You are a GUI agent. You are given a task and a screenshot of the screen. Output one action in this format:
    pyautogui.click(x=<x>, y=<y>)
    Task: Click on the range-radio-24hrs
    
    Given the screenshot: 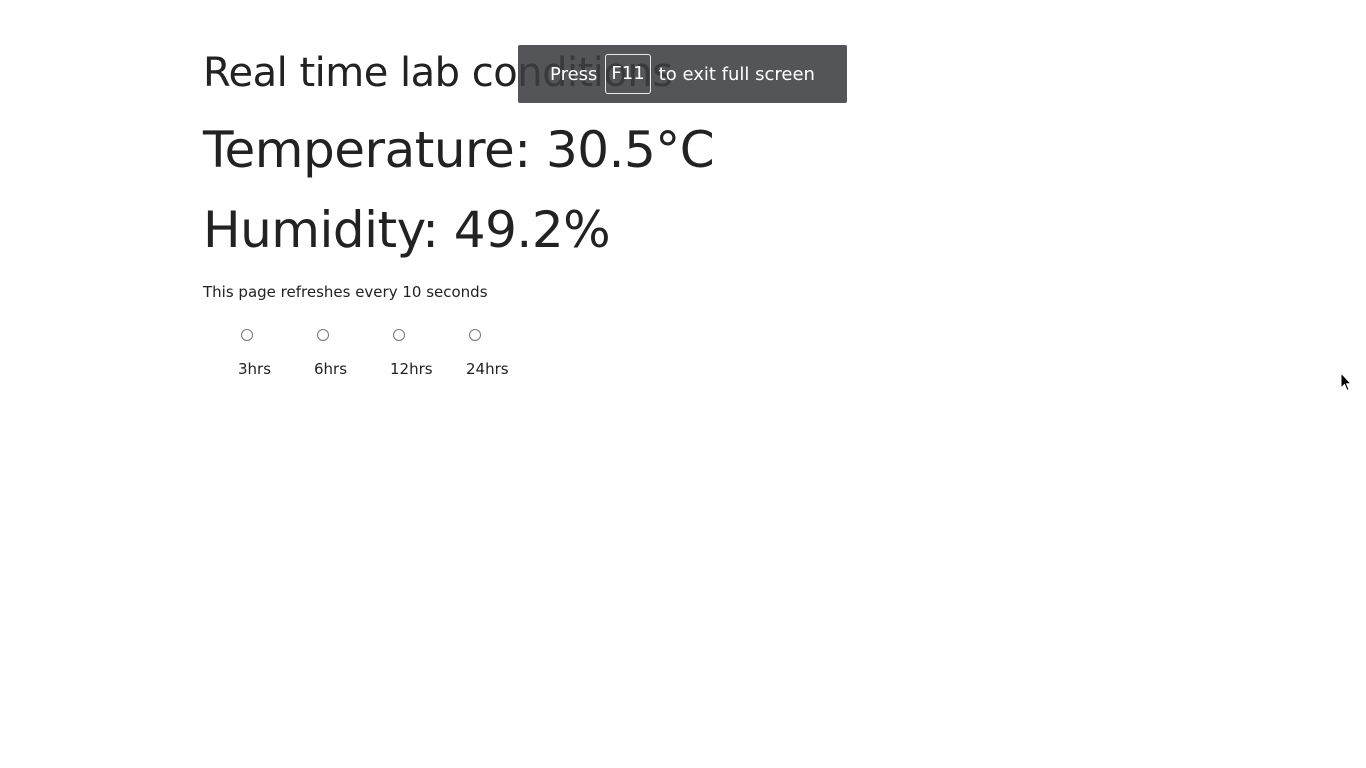 What is the action you would take?
    pyautogui.click(x=474, y=335)
    